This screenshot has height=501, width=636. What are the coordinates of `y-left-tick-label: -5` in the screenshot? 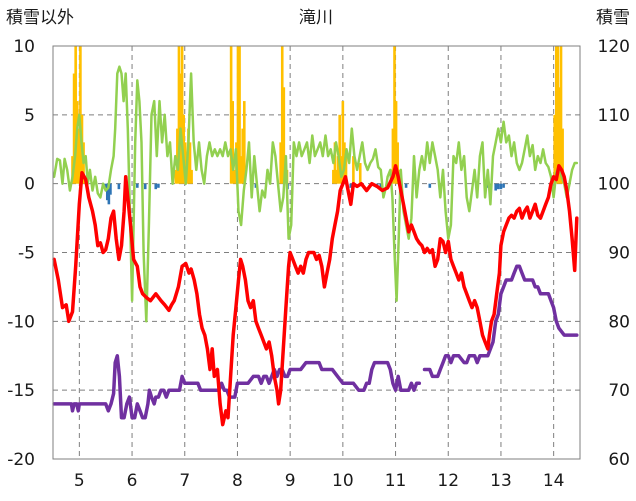 It's located at (26, 254).